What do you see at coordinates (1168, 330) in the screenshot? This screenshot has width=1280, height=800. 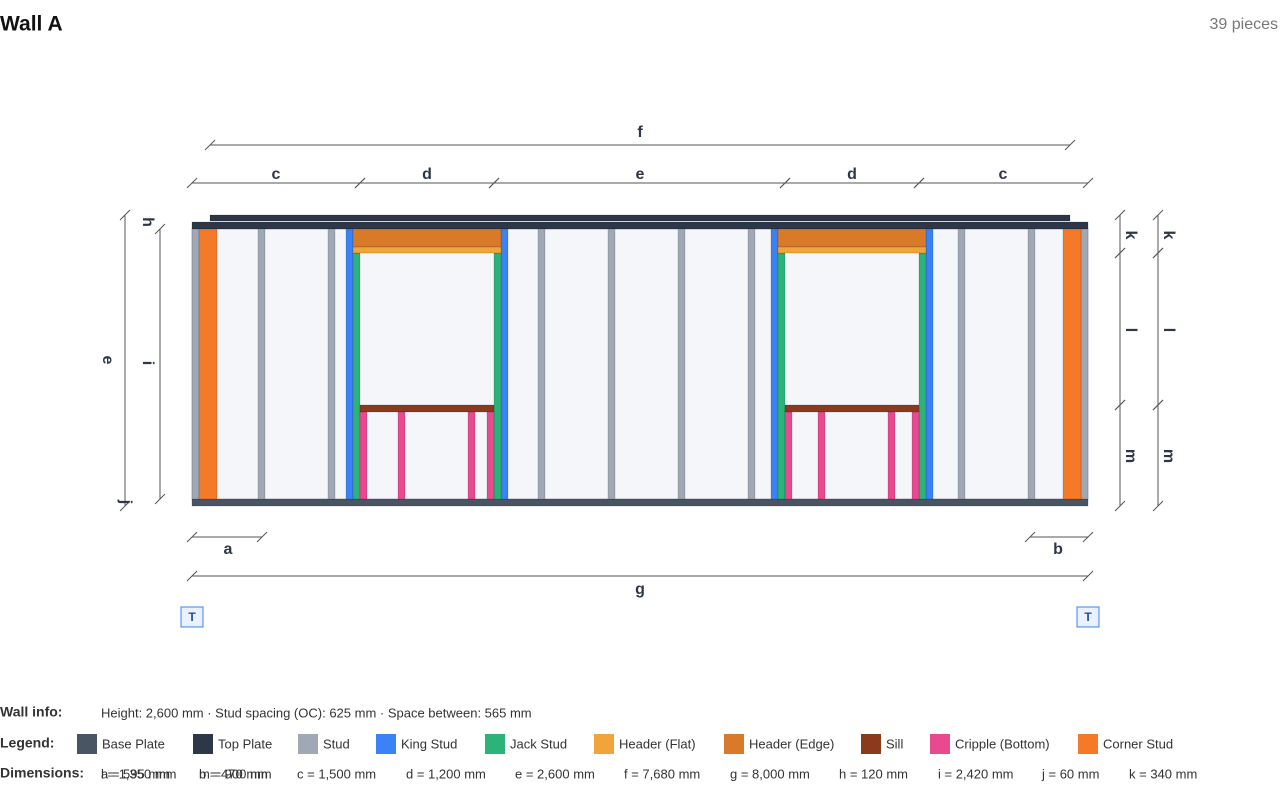 I see `dim-label: l` at bounding box center [1168, 330].